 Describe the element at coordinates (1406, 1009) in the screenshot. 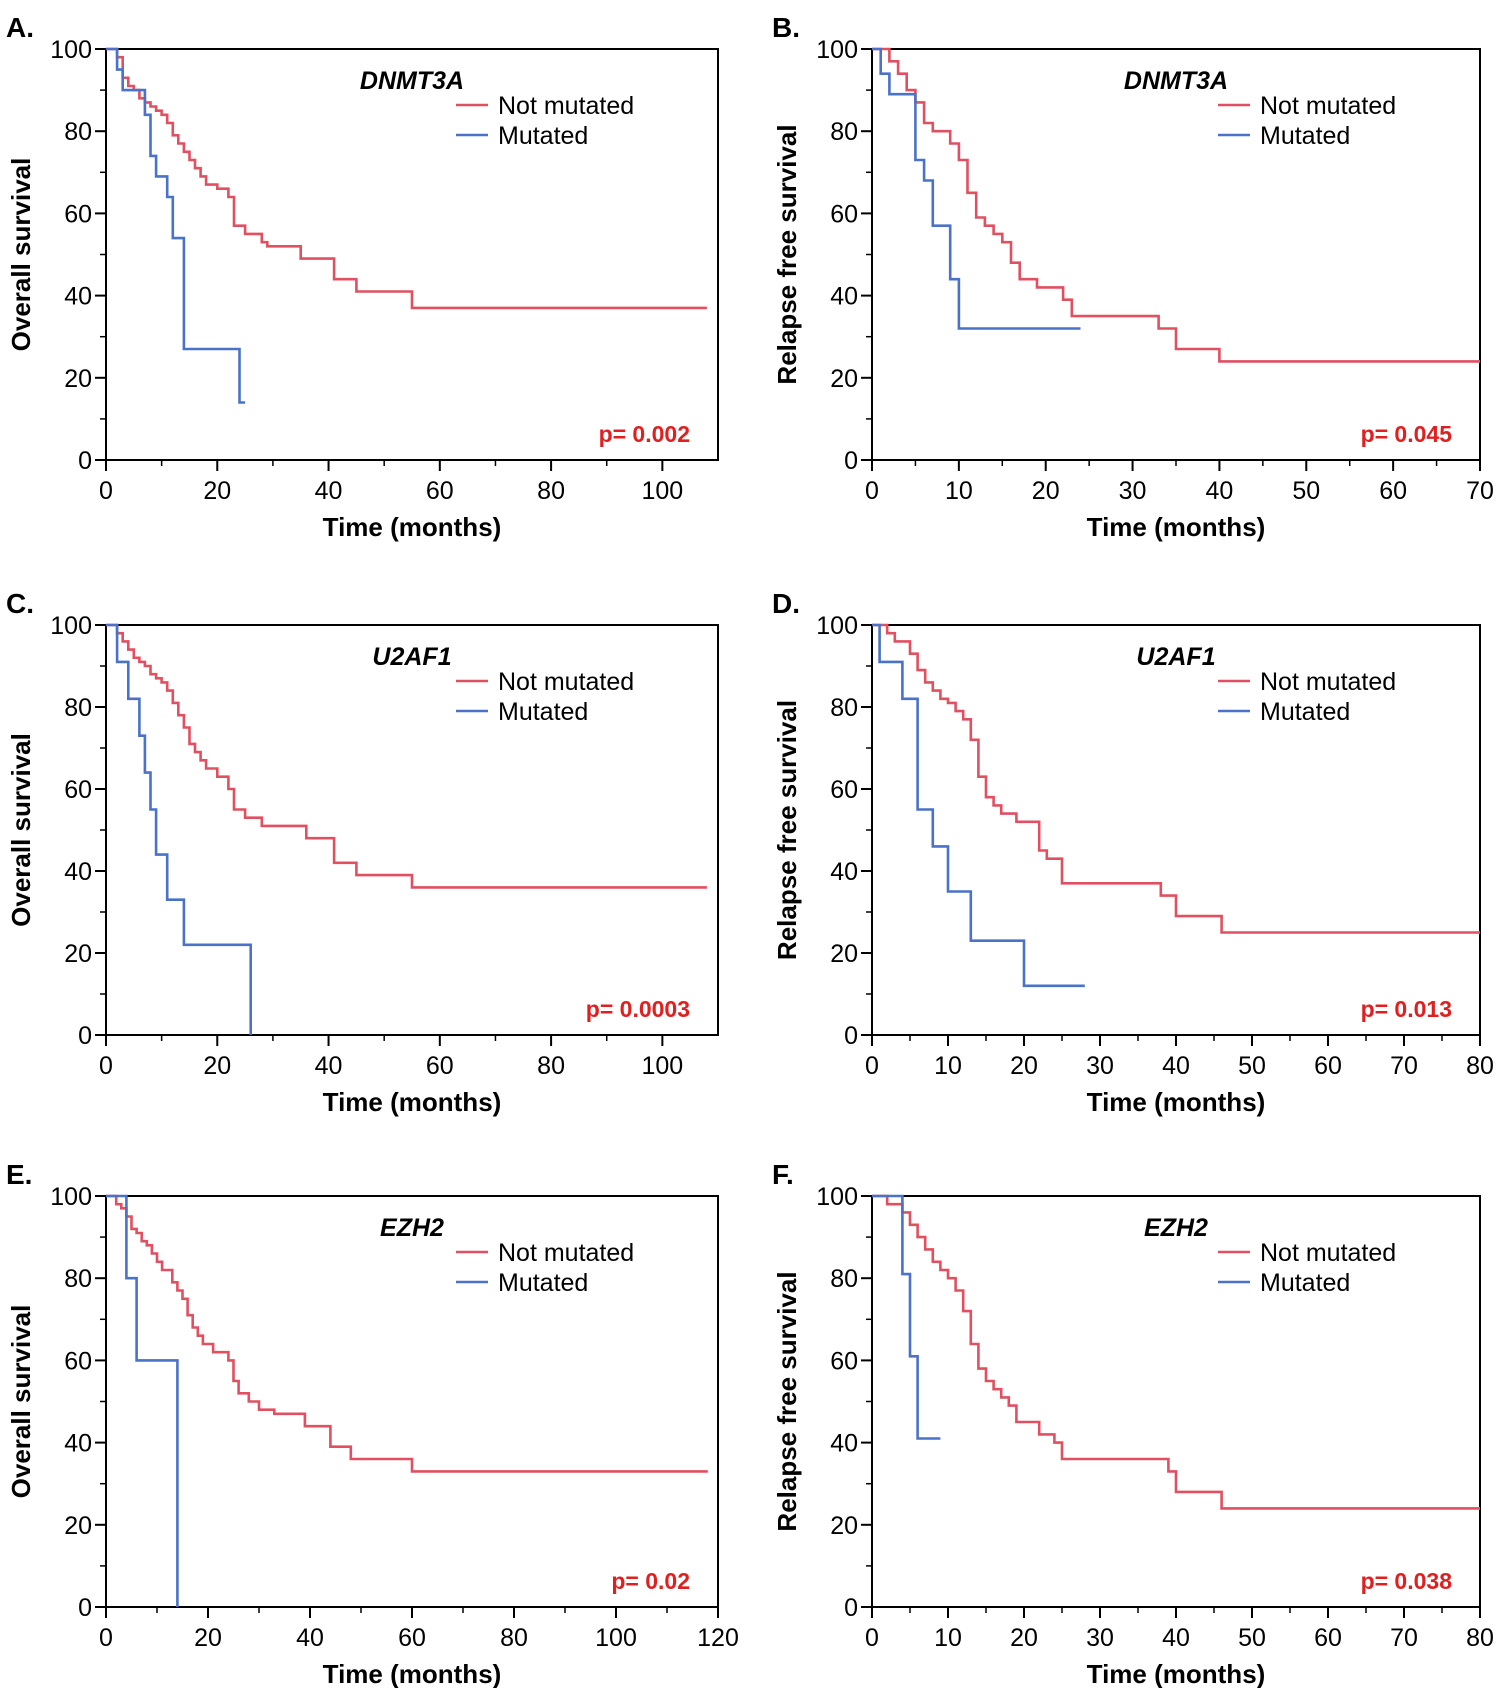

I see `p-value: p= 0.013` at that location.